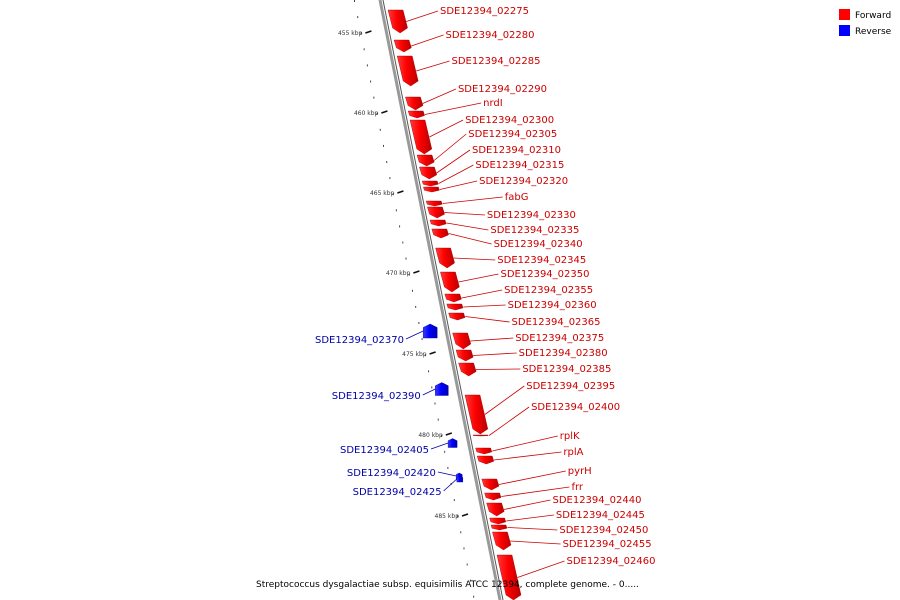 This screenshot has height=600, width=900. Describe the element at coordinates (490, 484) in the screenshot. I see `forward-gene-pyrH` at that location.